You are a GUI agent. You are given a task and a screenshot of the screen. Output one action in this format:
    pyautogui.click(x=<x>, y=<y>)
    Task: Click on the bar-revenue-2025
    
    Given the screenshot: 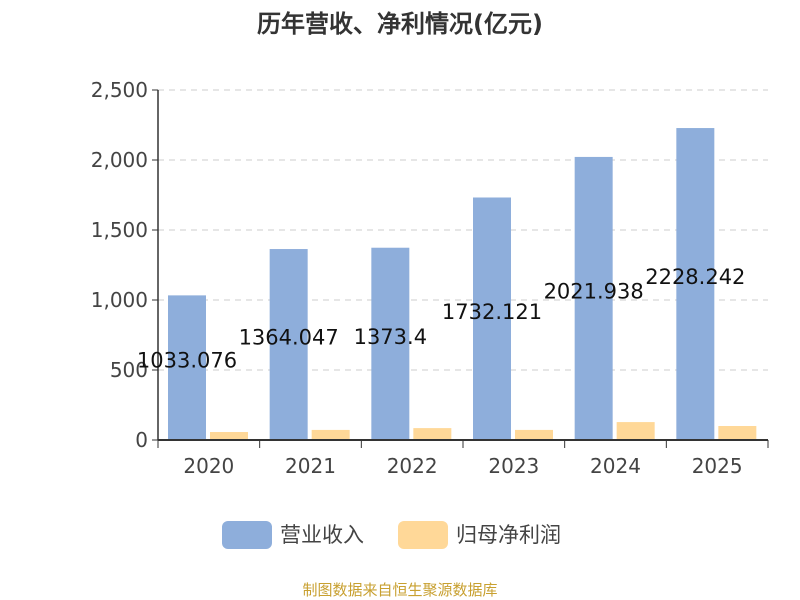 What is the action you would take?
    pyautogui.click(x=695, y=284)
    